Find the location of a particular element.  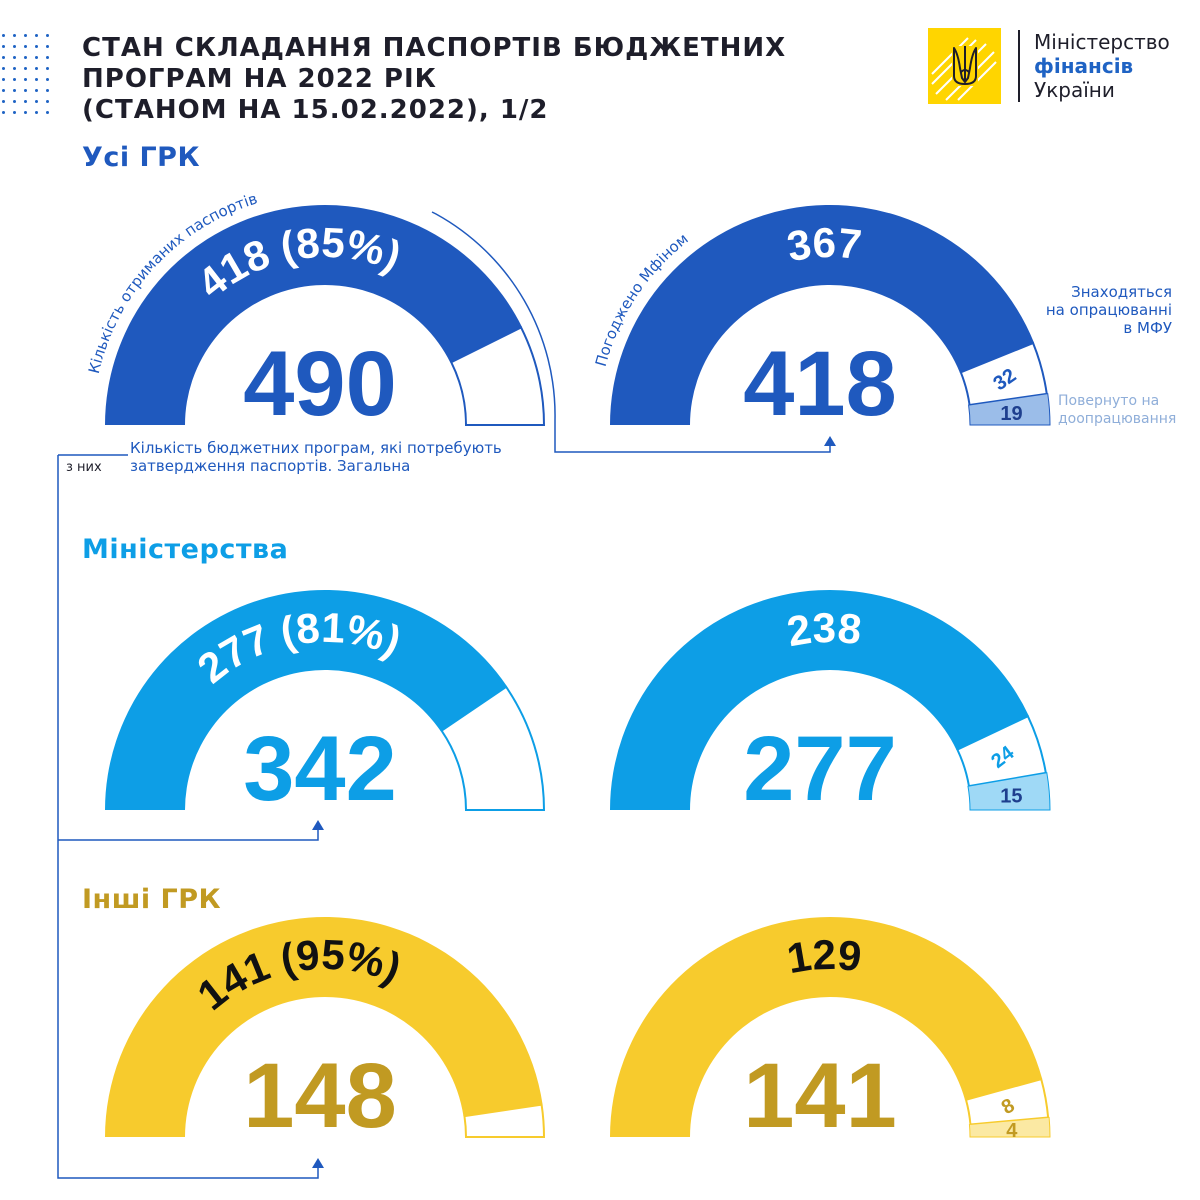

approved-value-textpath: 367 is located at coordinates (824, 245).